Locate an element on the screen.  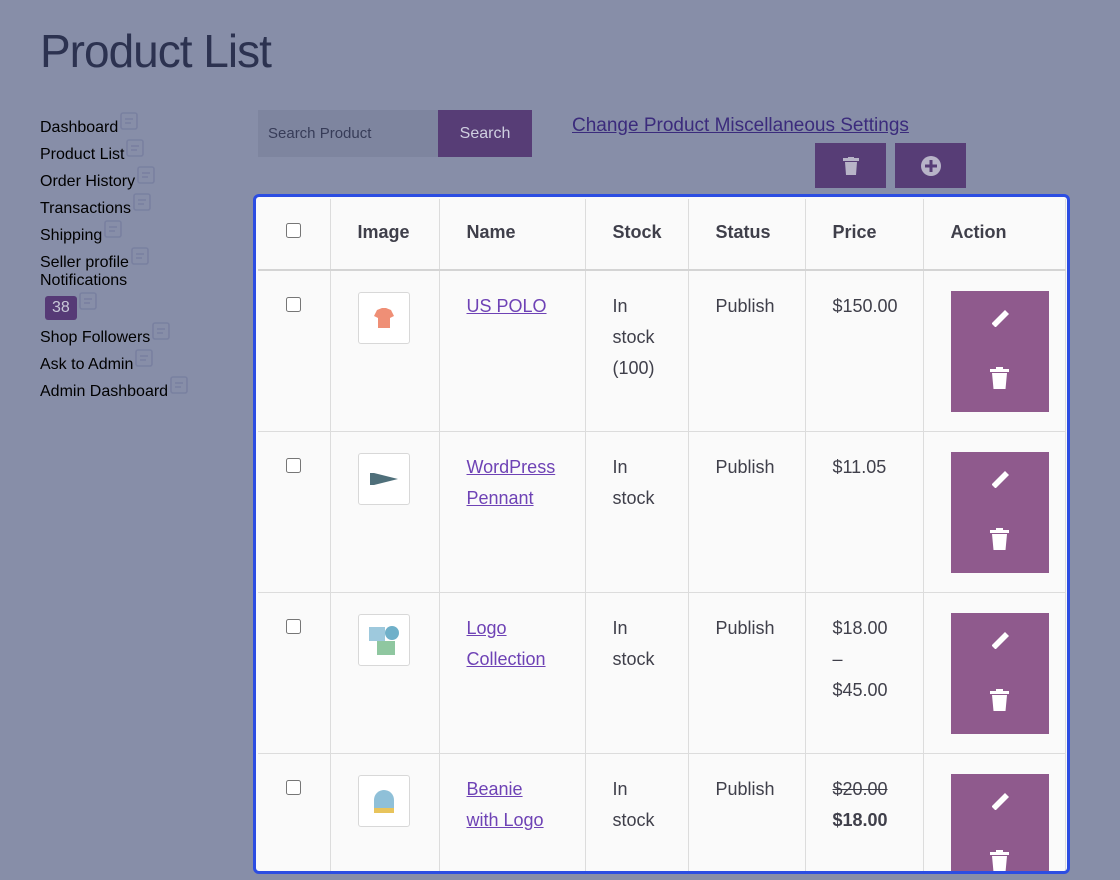
header-cell is located at coordinates (294, 235).